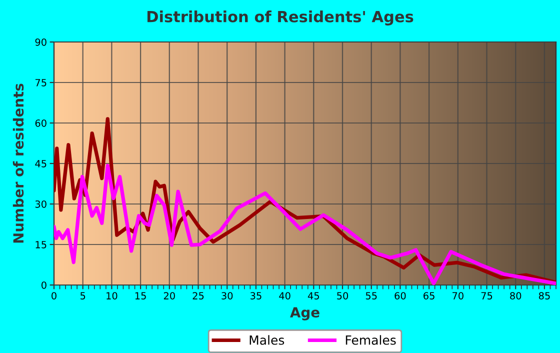  Describe the element at coordinates (486, 296) in the screenshot. I see `x-tick-label: 75` at that location.